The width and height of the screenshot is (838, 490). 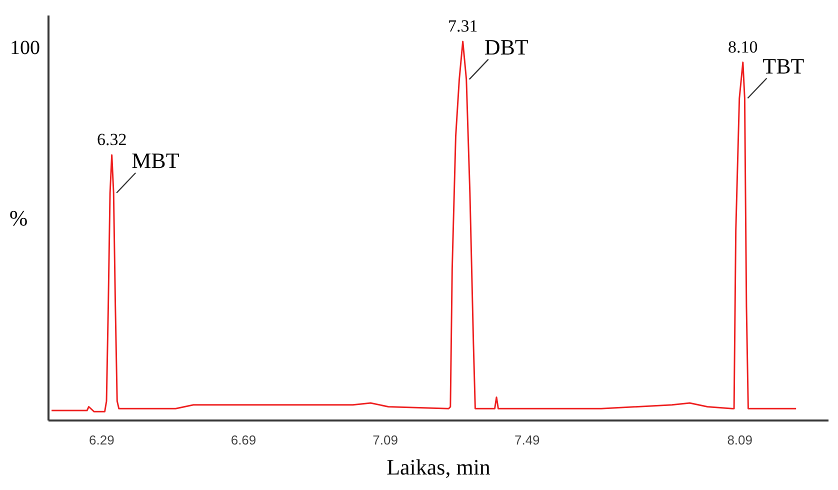 I want to click on annotation: MBT, so click(x=156, y=160).